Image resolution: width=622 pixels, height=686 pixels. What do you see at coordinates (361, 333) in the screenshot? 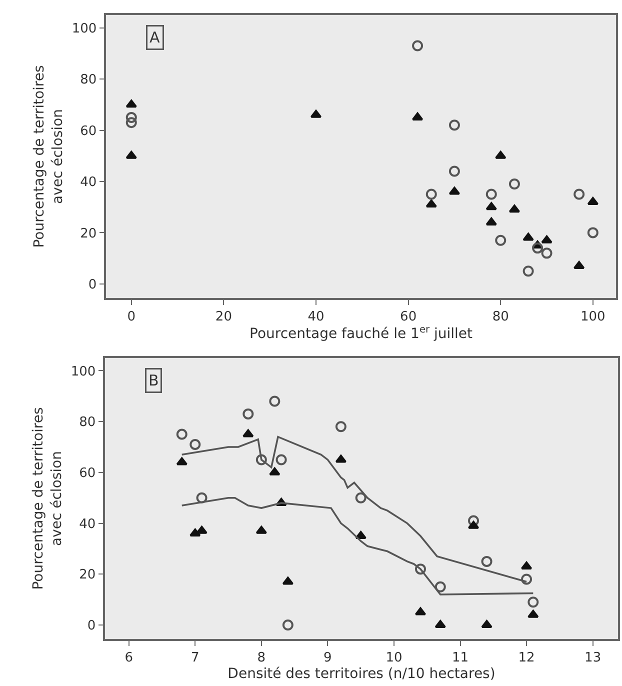
I see `x-axis-title: Pourcentage fauché le 1$^{er}$ juillet` at bounding box center [361, 333].